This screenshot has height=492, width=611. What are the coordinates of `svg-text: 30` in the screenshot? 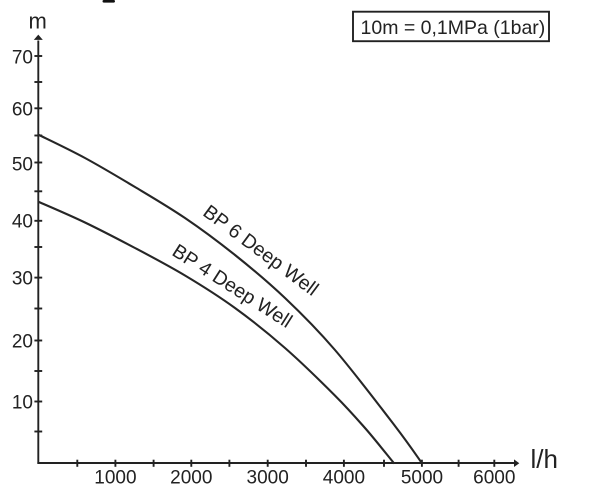 It's located at (22, 279).